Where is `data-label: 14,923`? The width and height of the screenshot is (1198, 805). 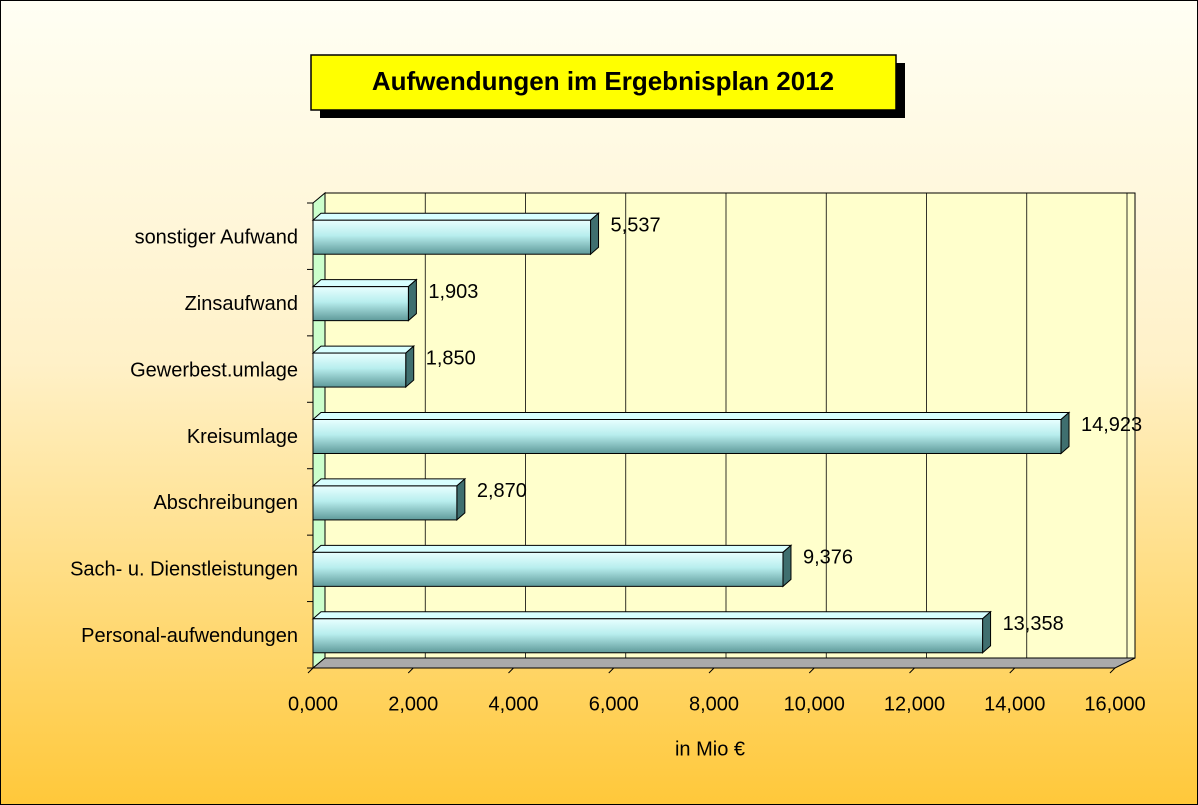 data-label: 14,923 is located at coordinates (1111, 425).